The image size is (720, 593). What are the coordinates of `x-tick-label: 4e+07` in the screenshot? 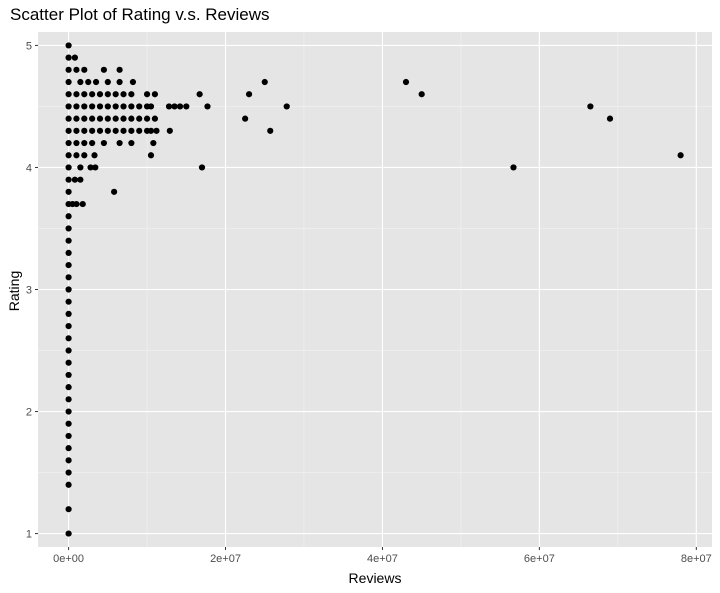 It's located at (382, 559).